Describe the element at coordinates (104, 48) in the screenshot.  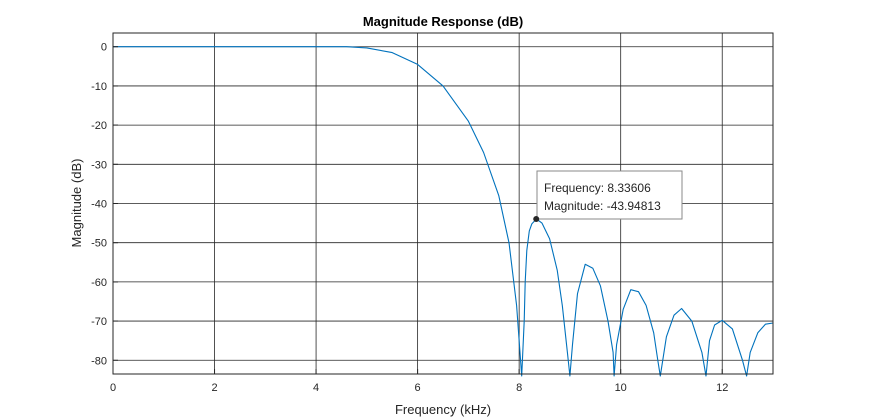
I see `y-tick-label: 0` at that location.